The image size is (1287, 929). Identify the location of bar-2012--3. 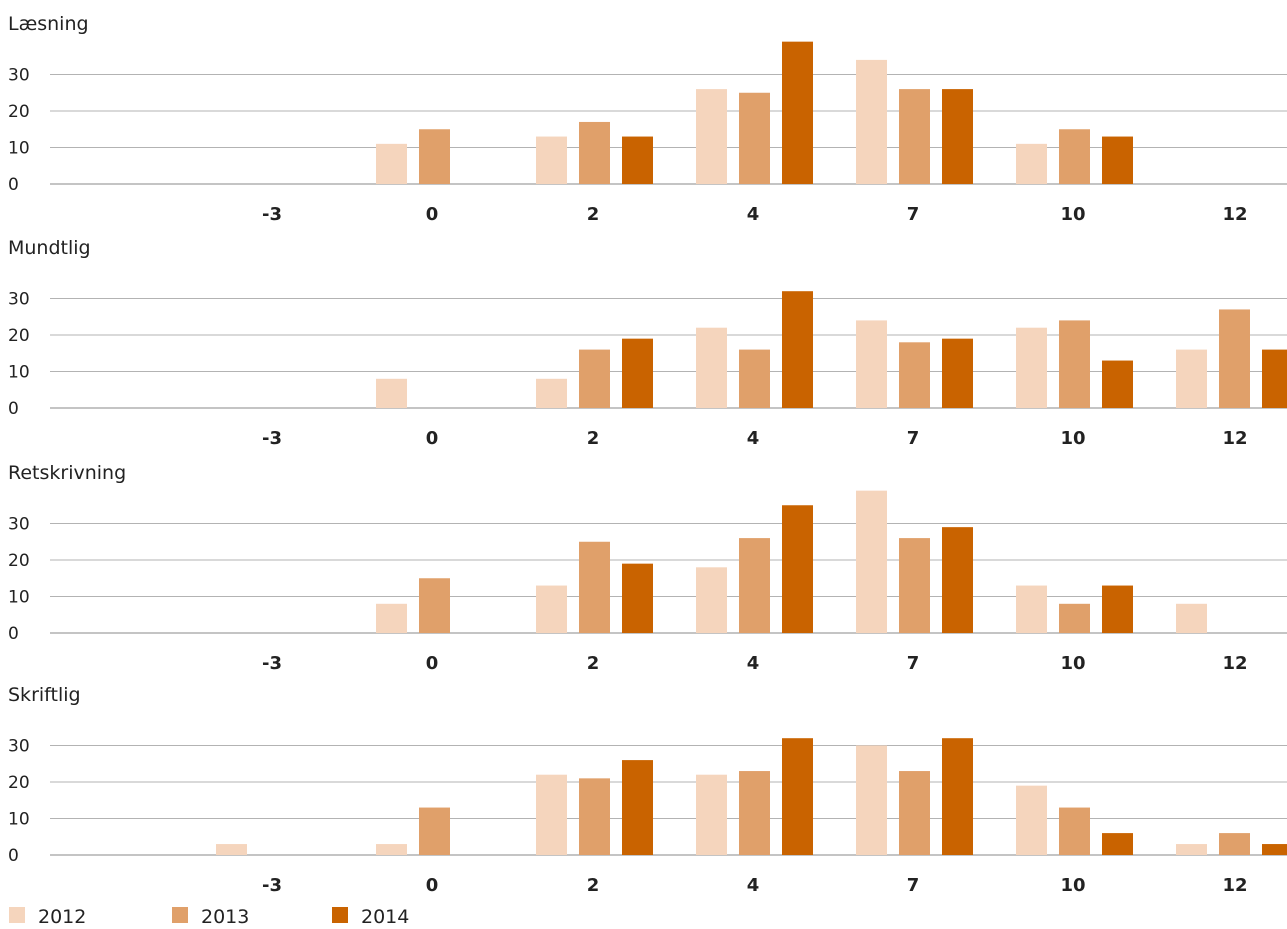
(231, 849).